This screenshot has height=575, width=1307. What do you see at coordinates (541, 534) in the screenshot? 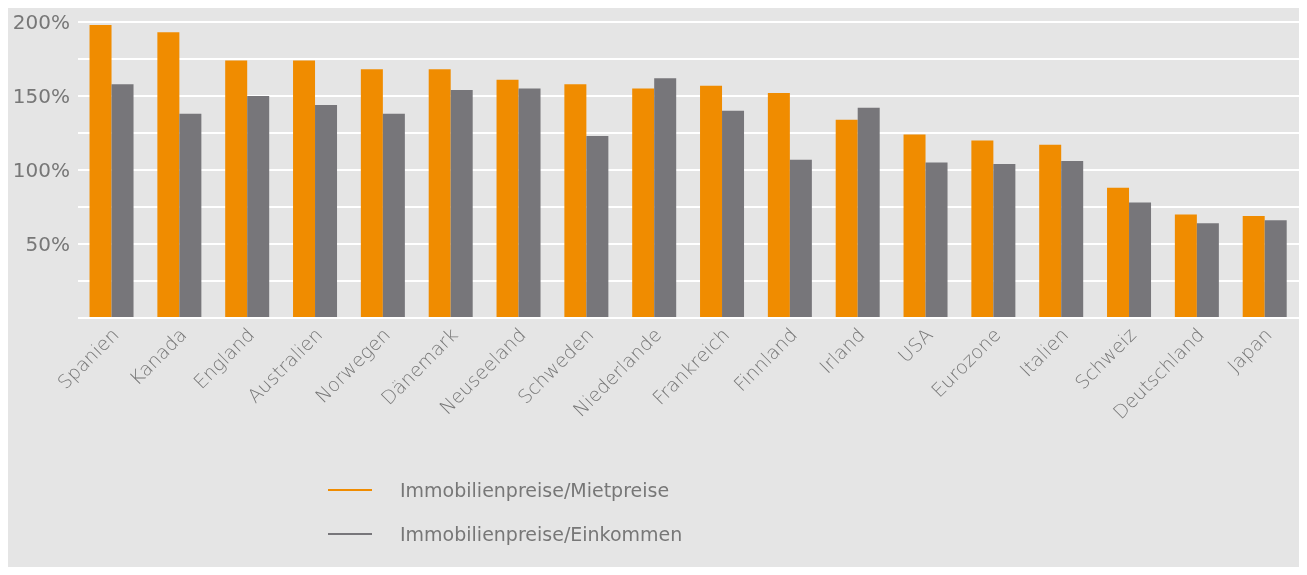
I see `legend-label: Immobilienpreise/Einkommen` at bounding box center [541, 534].